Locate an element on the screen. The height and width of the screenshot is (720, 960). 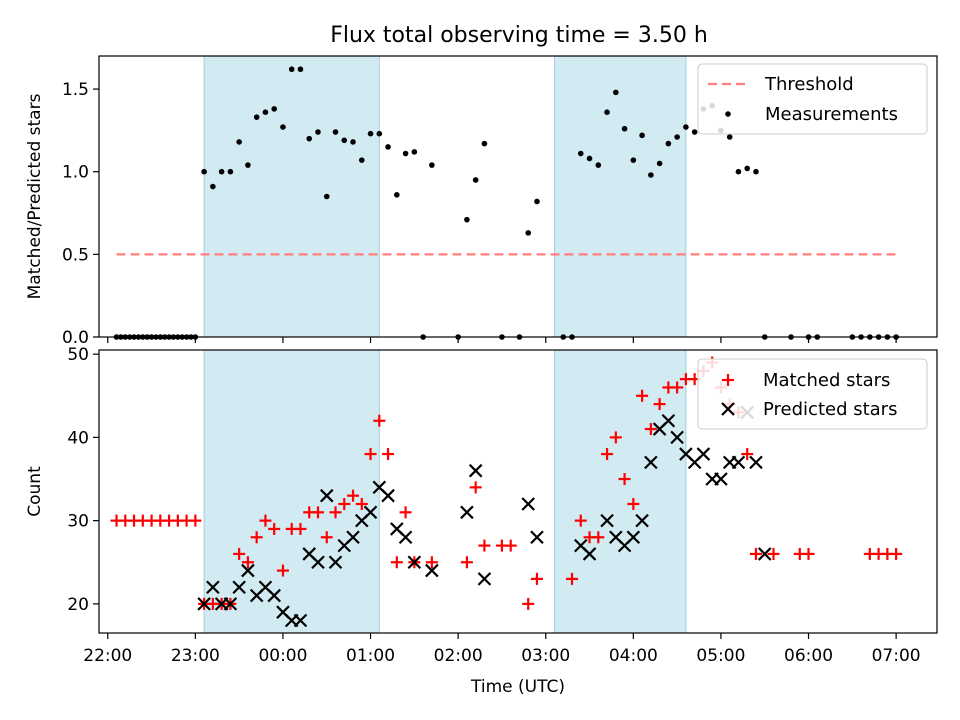
figure-title: Flux total observing time = 3.50 h is located at coordinates (519, 35).